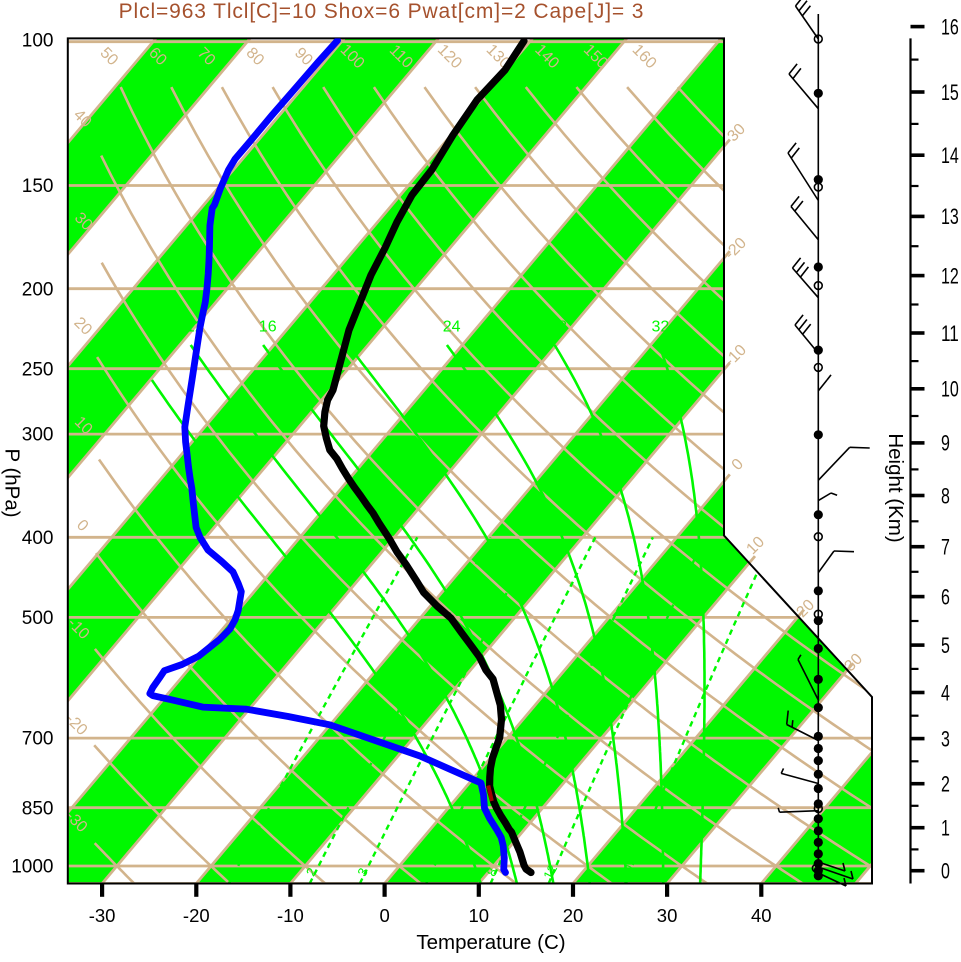 This screenshot has width=961, height=962. I want to click on svg-text: 100, so click(38, 41).